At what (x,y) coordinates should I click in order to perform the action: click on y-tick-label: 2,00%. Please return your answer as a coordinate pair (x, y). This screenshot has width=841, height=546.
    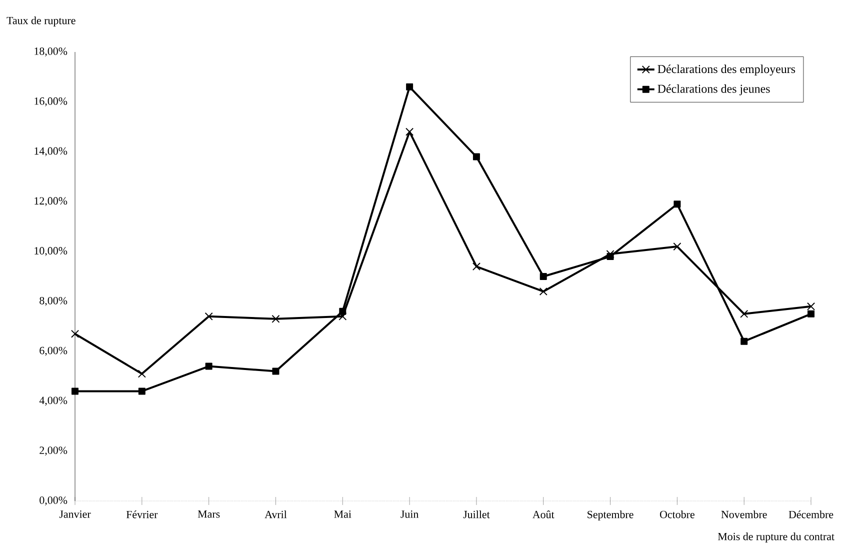
    Looking at the image, I should click on (54, 451).